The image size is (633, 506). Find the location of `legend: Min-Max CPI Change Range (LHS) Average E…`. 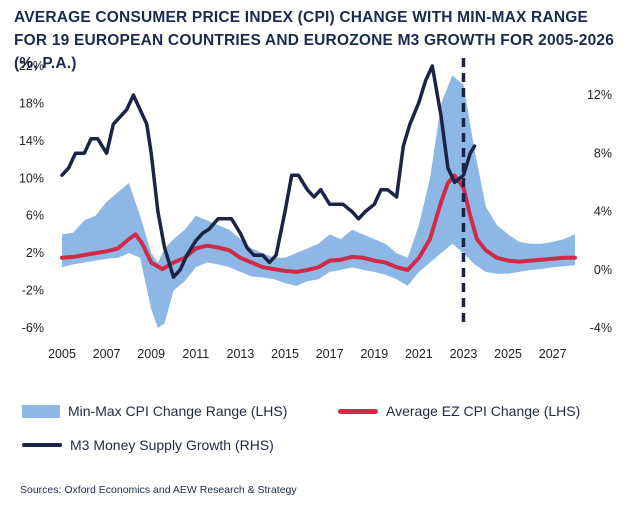

legend: Min-Max CPI Change Range (LHS) Average E… is located at coordinates (316, 430).